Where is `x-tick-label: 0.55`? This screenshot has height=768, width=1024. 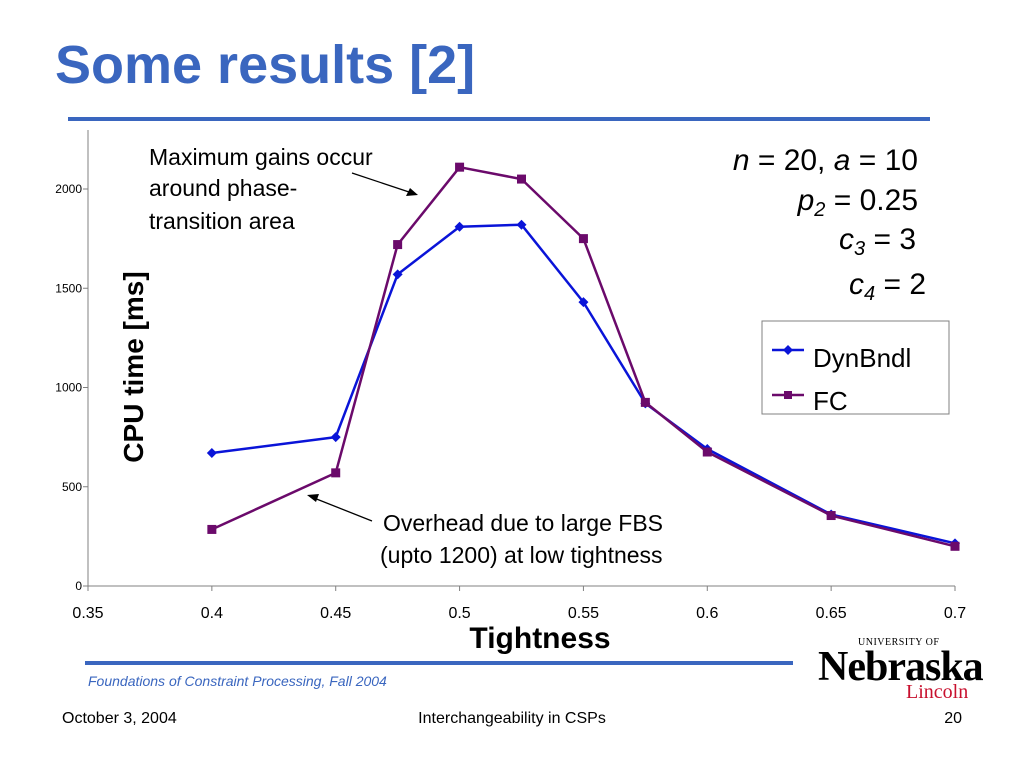 x-tick-label: 0.55 is located at coordinates (583, 613).